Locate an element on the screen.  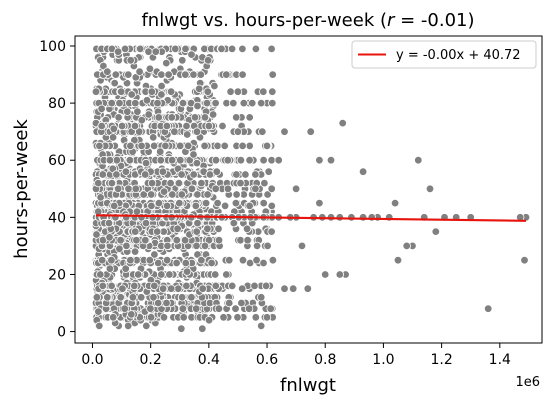
chart-title-prefix: fnlwgt vs. hours-per-week ( is located at coordinates (264, 20).